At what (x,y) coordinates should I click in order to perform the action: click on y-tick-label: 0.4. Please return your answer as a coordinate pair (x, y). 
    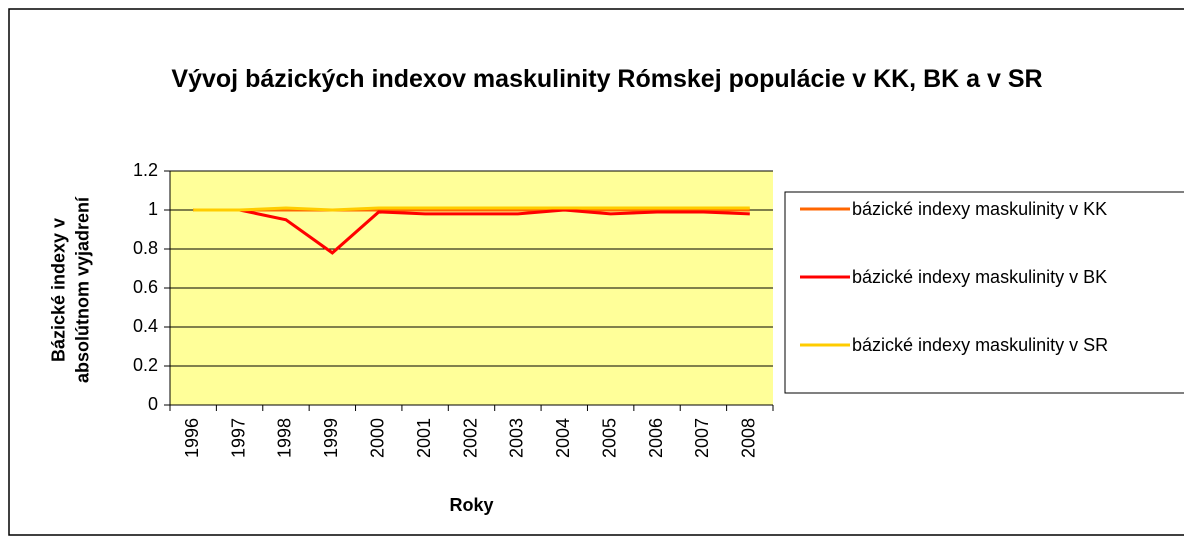
    Looking at the image, I should click on (145, 326).